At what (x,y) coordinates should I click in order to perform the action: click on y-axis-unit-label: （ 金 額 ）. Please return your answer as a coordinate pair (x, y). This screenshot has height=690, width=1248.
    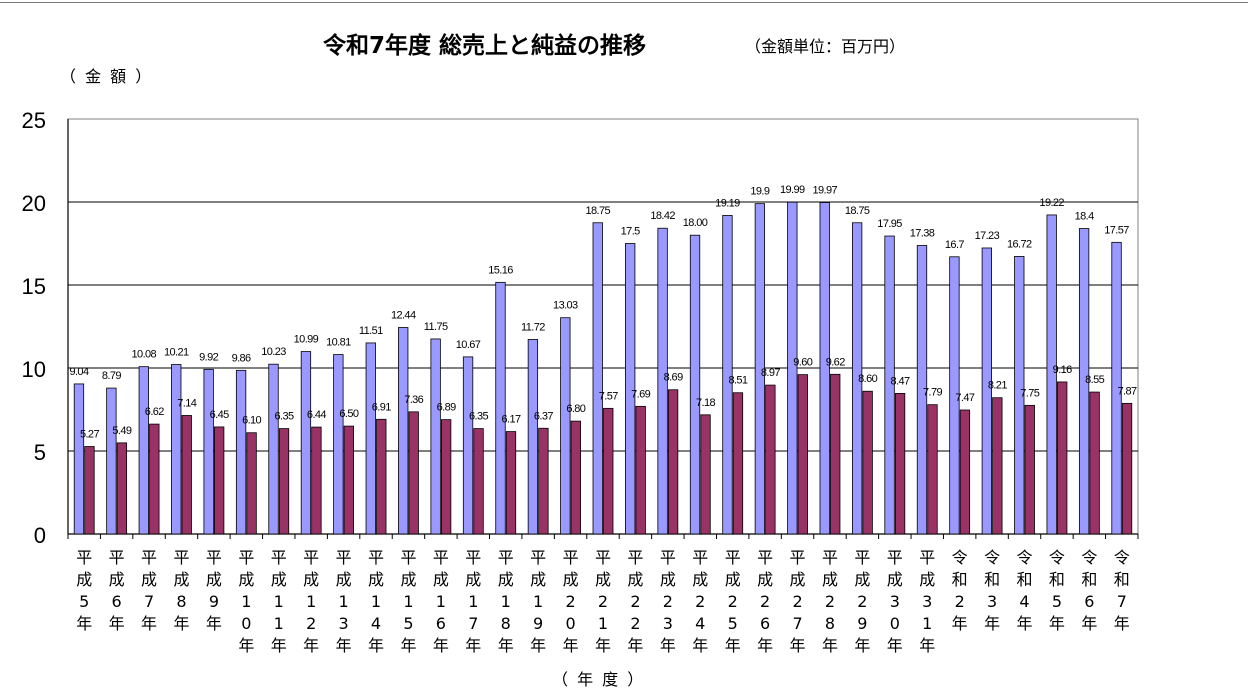
    Looking at the image, I should click on (107, 76).